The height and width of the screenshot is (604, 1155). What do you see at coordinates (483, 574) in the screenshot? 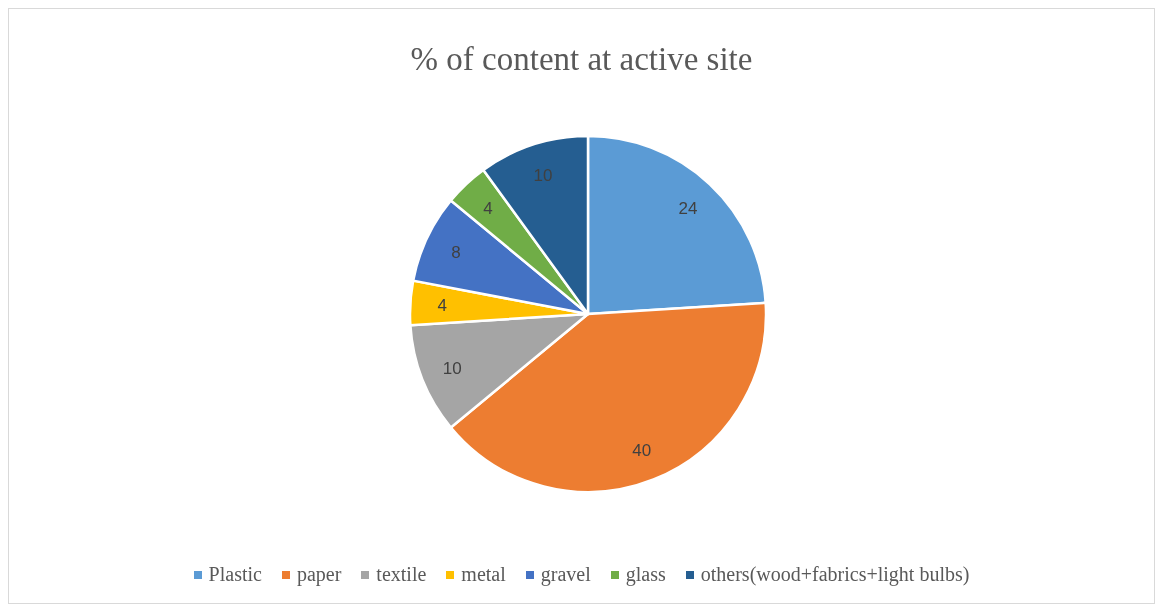
I see `legend-label: metal` at bounding box center [483, 574].